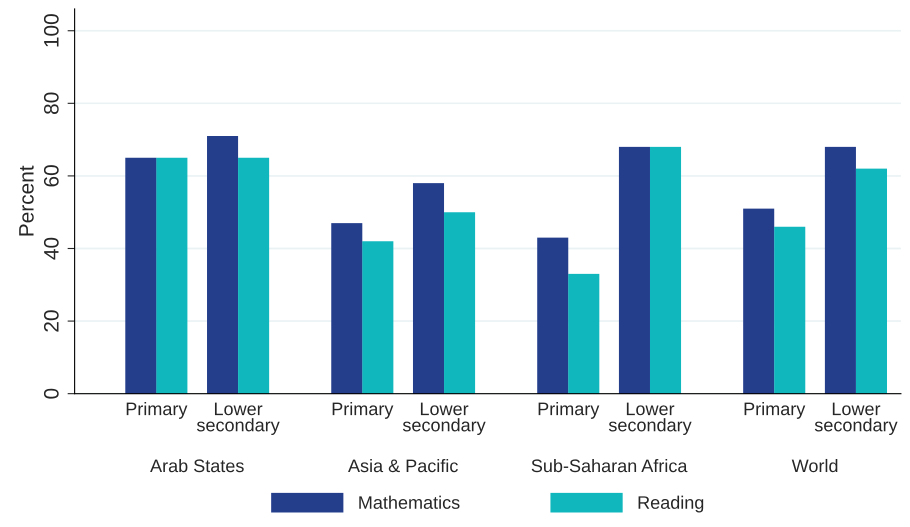 The image size is (910, 527). I want to click on legend-label: Mathematics, so click(409, 502).